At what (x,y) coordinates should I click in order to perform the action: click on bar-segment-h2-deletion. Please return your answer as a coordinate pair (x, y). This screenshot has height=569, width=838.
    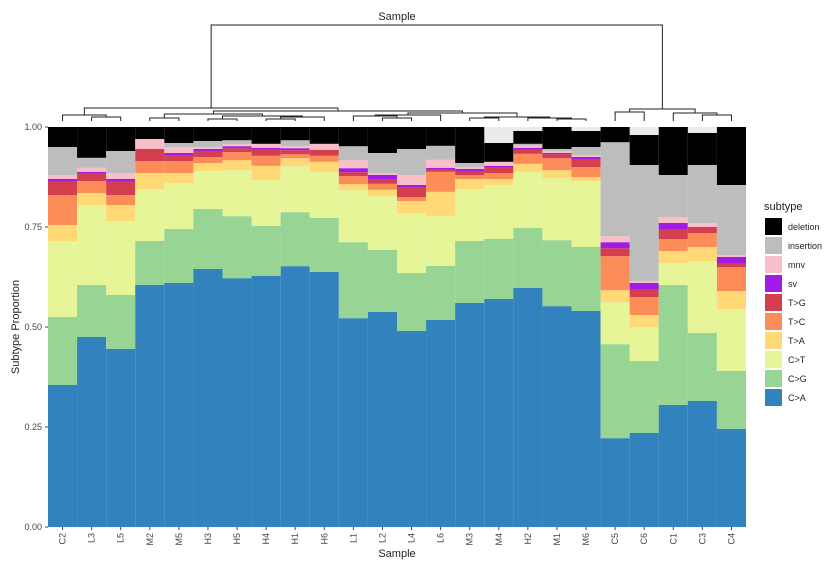
    Looking at the image, I should click on (527, 137).